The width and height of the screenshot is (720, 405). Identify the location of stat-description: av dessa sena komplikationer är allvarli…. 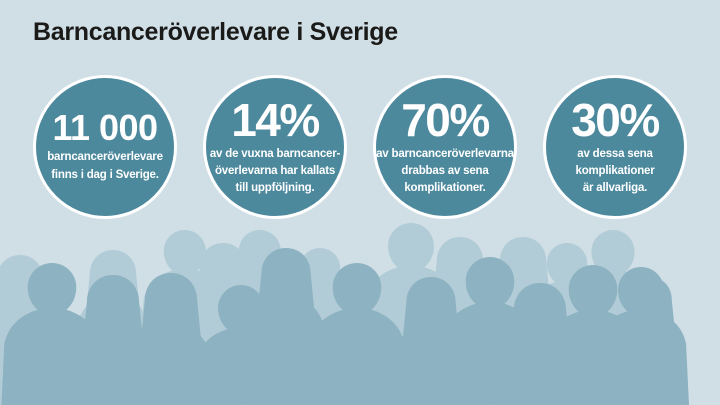
(615, 172).